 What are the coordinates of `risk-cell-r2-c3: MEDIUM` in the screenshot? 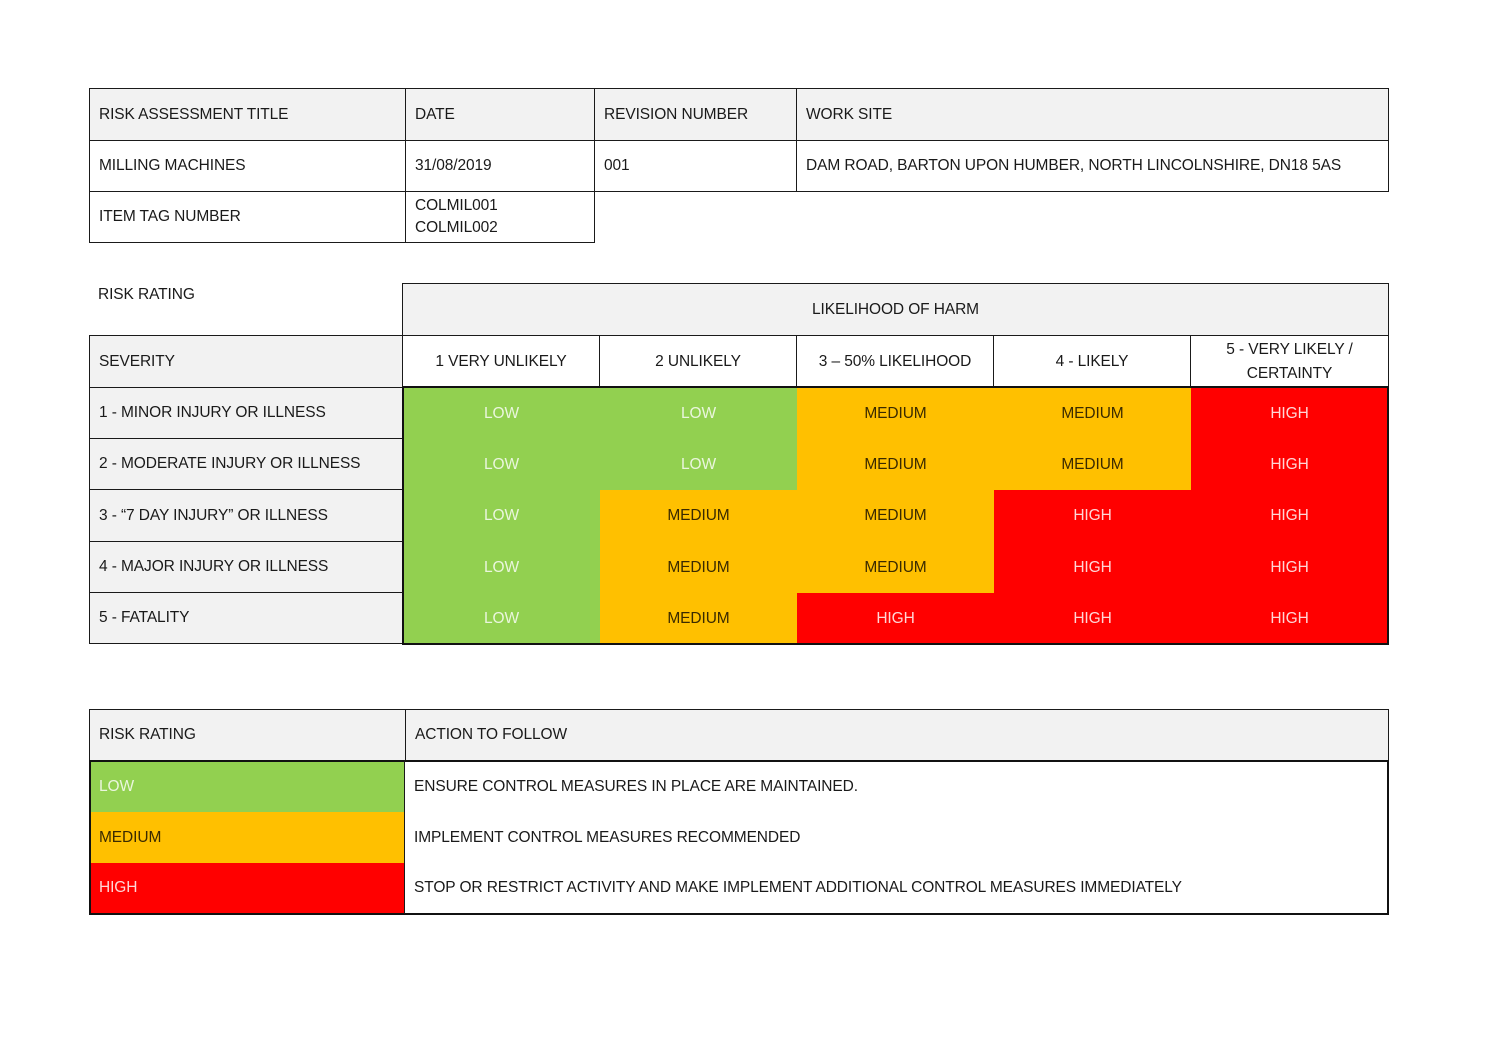 It's located at (895, 464).